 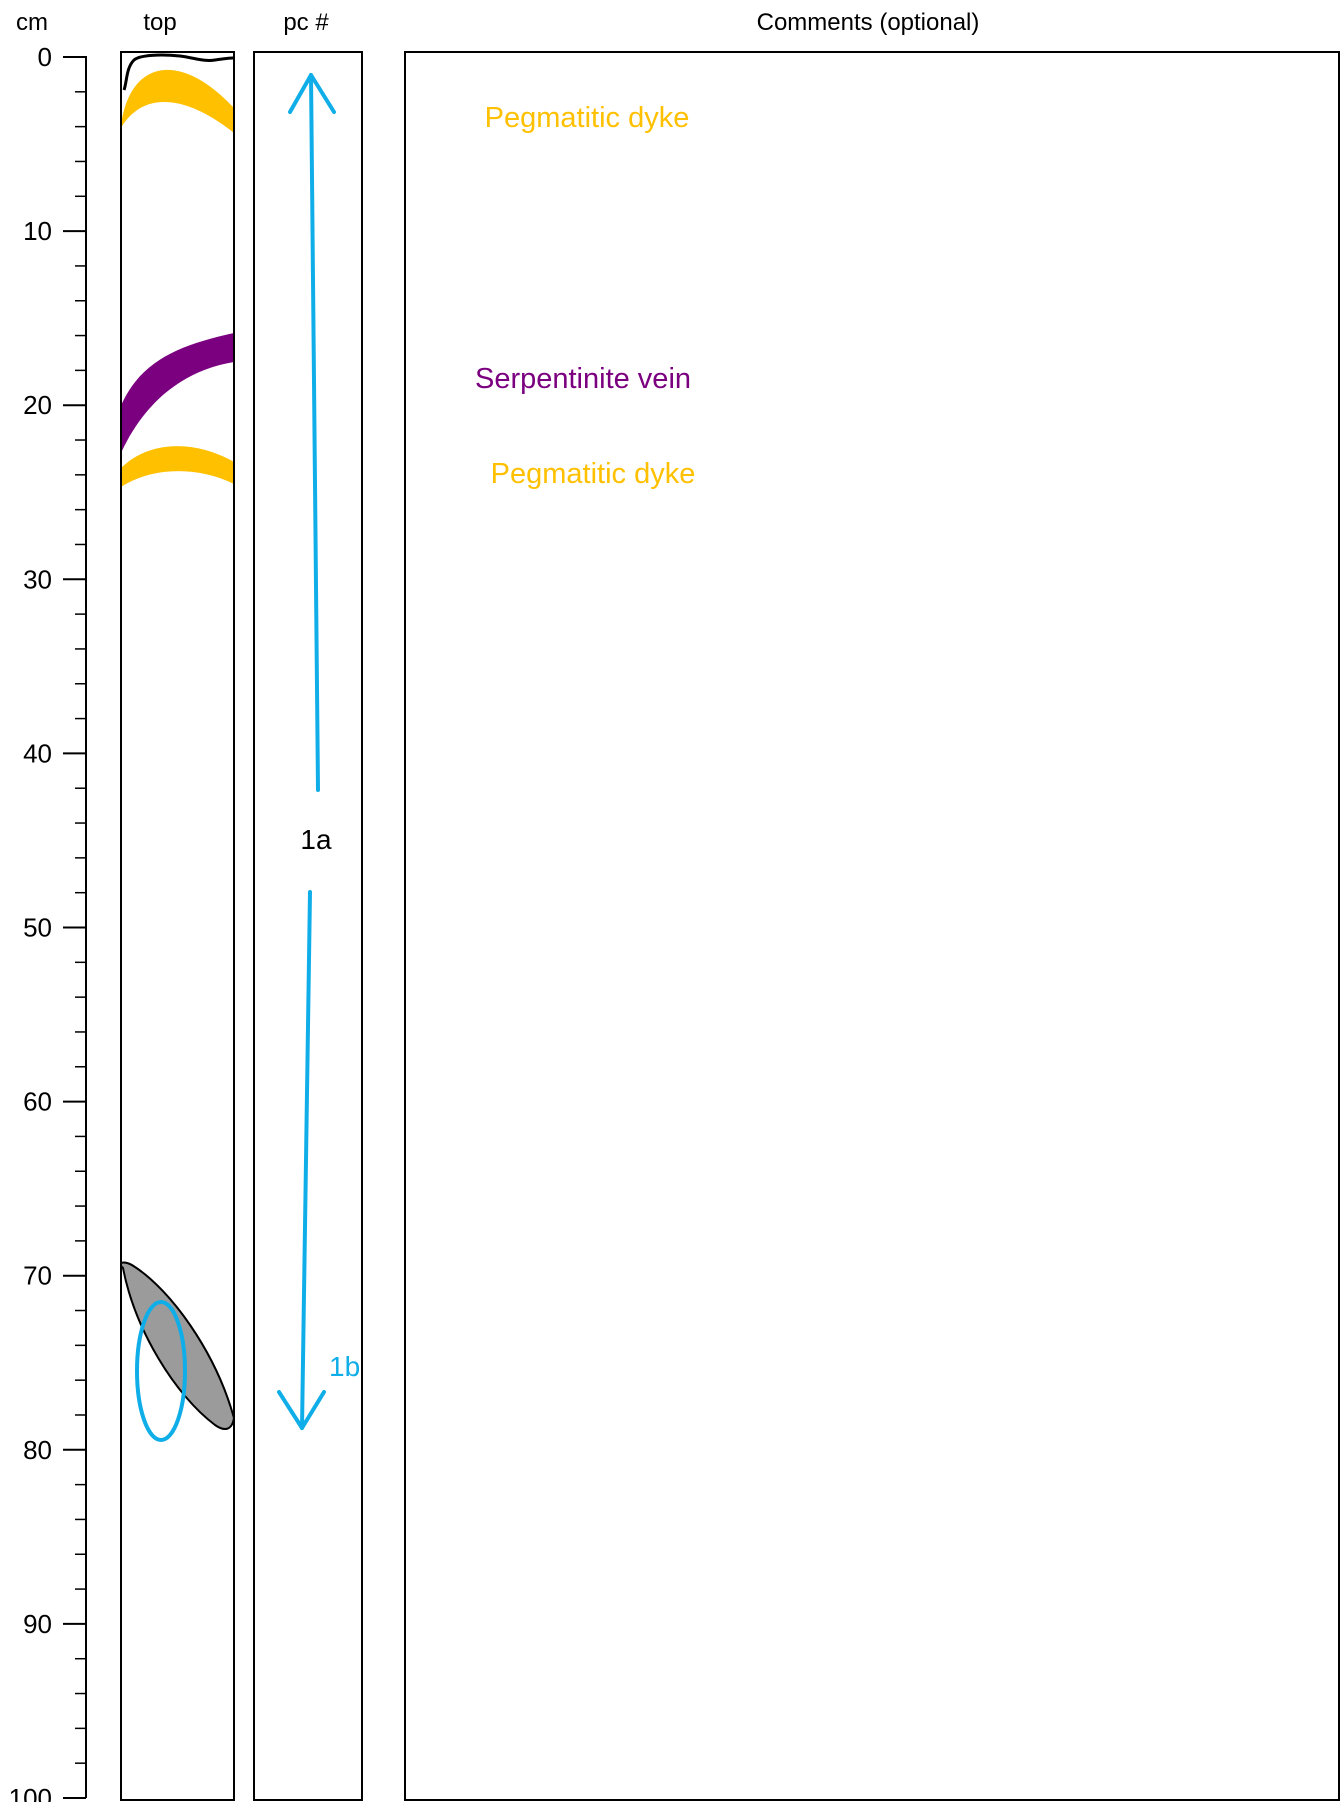 What do you see at coordinates (37, 231) in the screenshot?
I see `depth-tick-label: 10` at bounding box center [37, 231].